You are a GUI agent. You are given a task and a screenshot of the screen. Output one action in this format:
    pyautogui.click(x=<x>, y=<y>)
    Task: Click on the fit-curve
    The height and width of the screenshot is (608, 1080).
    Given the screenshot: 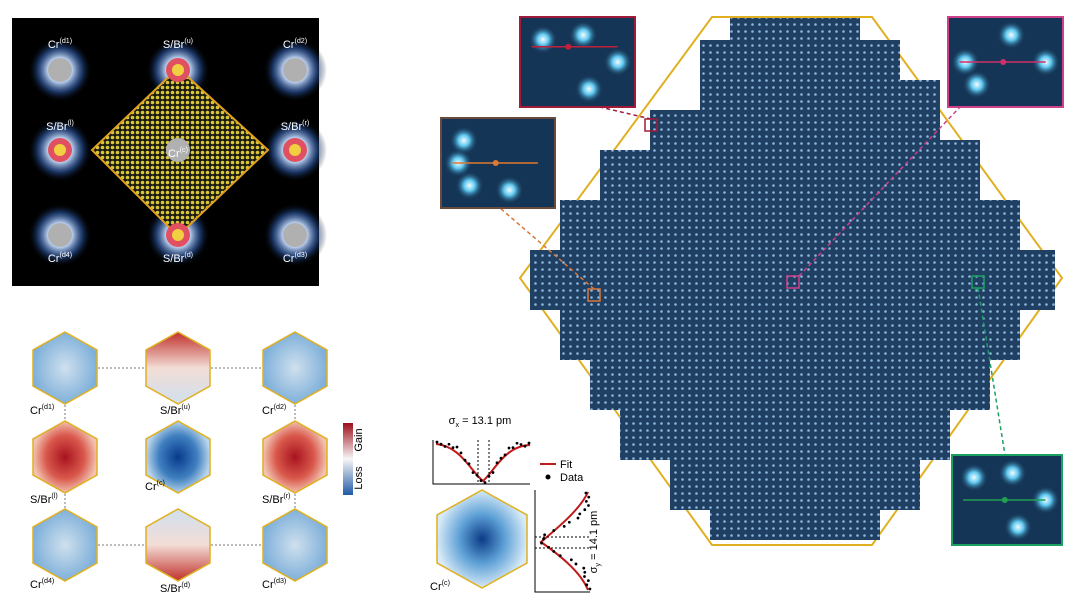 What is the action you would take?
    pyautogui.click(x=483, y=463)
    